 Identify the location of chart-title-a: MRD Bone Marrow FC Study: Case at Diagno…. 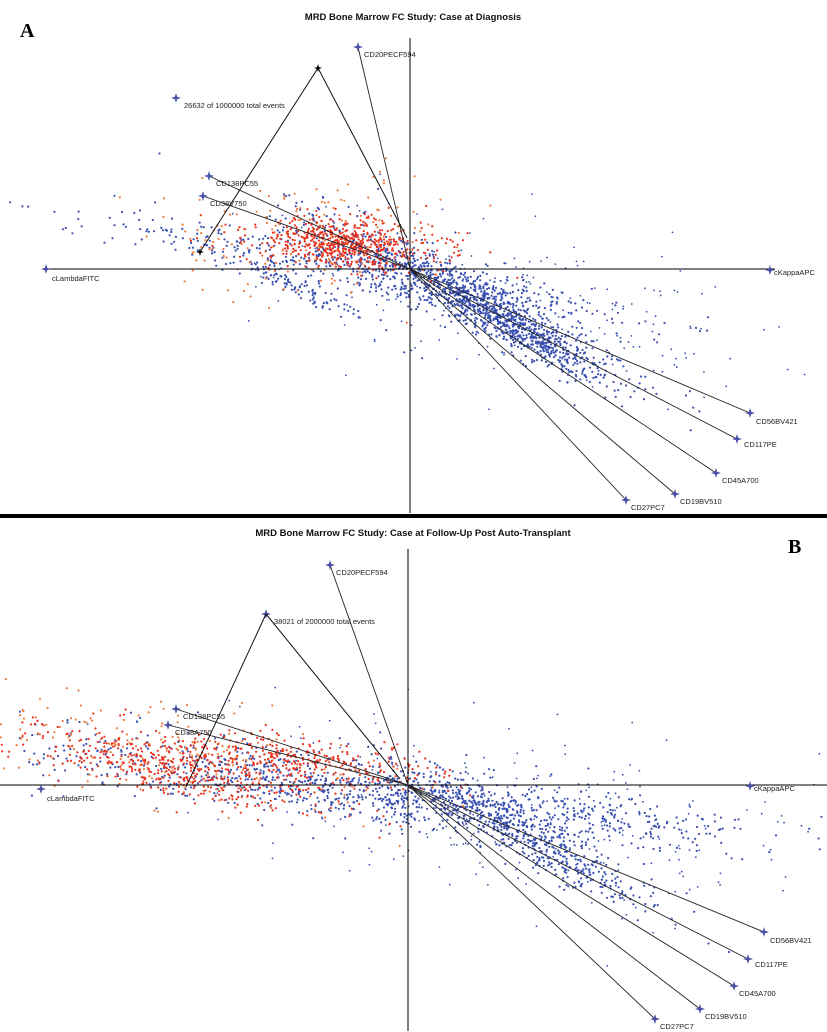
(413, 17).